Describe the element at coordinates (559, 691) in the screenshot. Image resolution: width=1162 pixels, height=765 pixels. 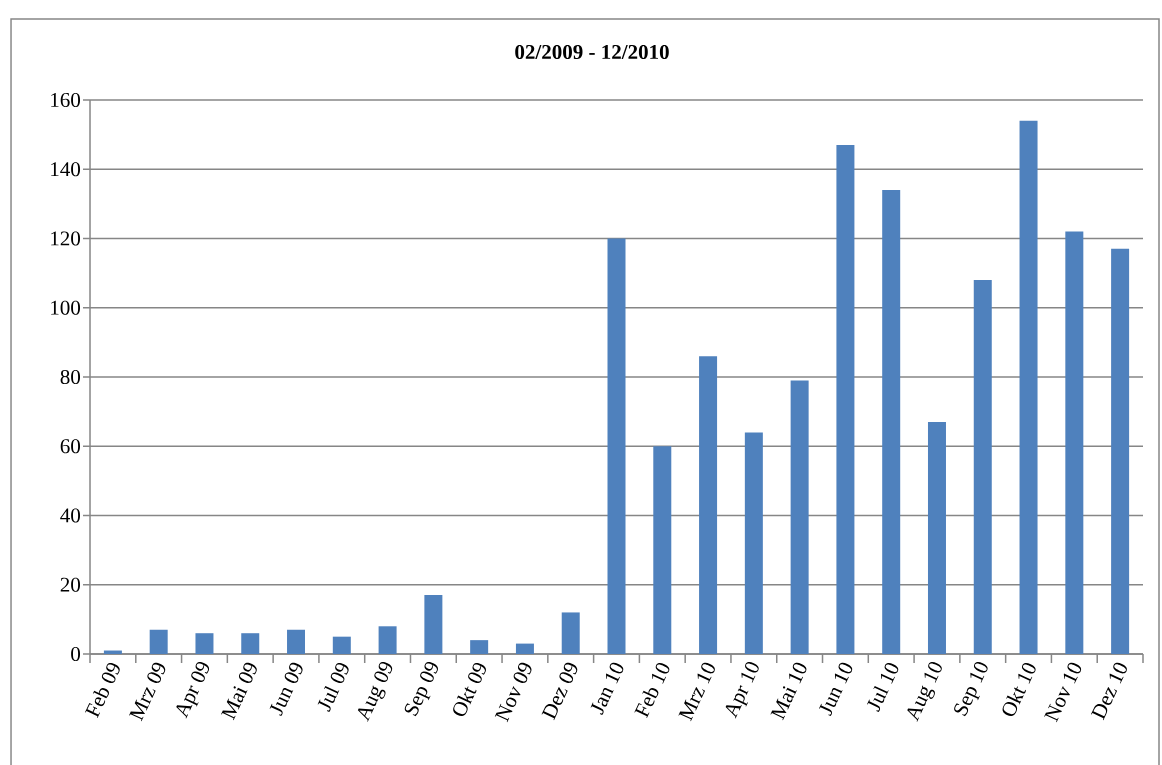
I see `x-tick-label: Dez 09` at that location.